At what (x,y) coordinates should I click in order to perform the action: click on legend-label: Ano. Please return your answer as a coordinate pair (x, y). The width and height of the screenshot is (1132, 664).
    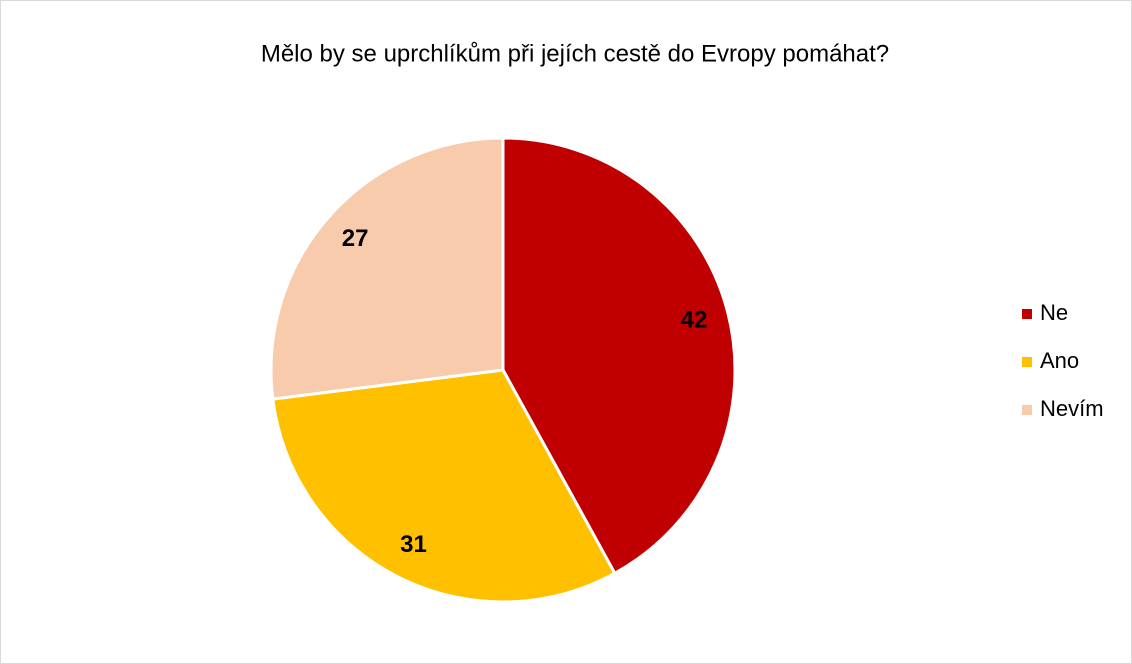
    Looking at the image, I should click on (1059, 360).